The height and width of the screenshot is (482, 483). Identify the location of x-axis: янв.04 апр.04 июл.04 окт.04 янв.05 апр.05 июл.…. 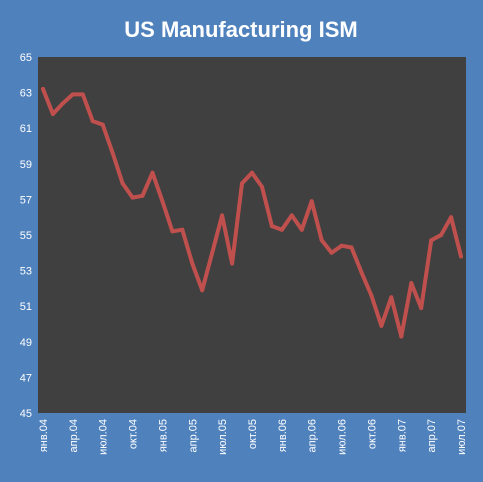
(253, 437).